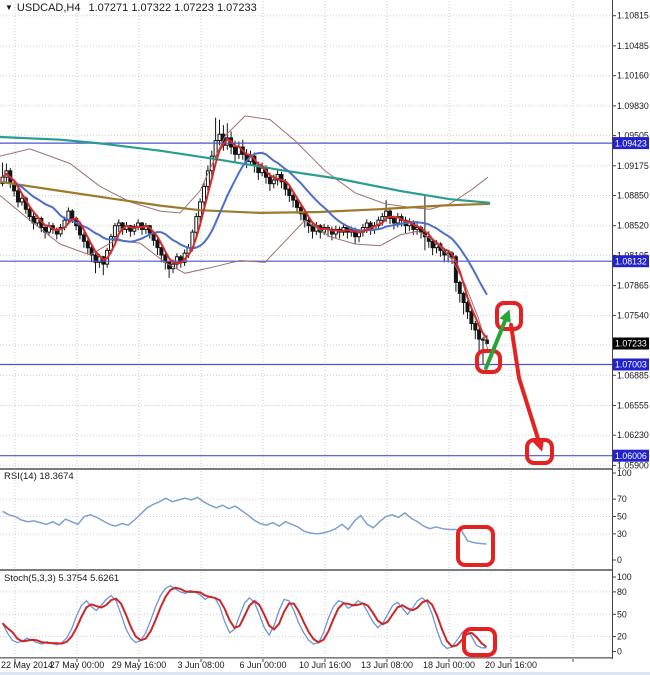  Describe the element at coordinates (77, 665) in the screenshot. I see `time-axis-label: 27 May 00:00` at that location.